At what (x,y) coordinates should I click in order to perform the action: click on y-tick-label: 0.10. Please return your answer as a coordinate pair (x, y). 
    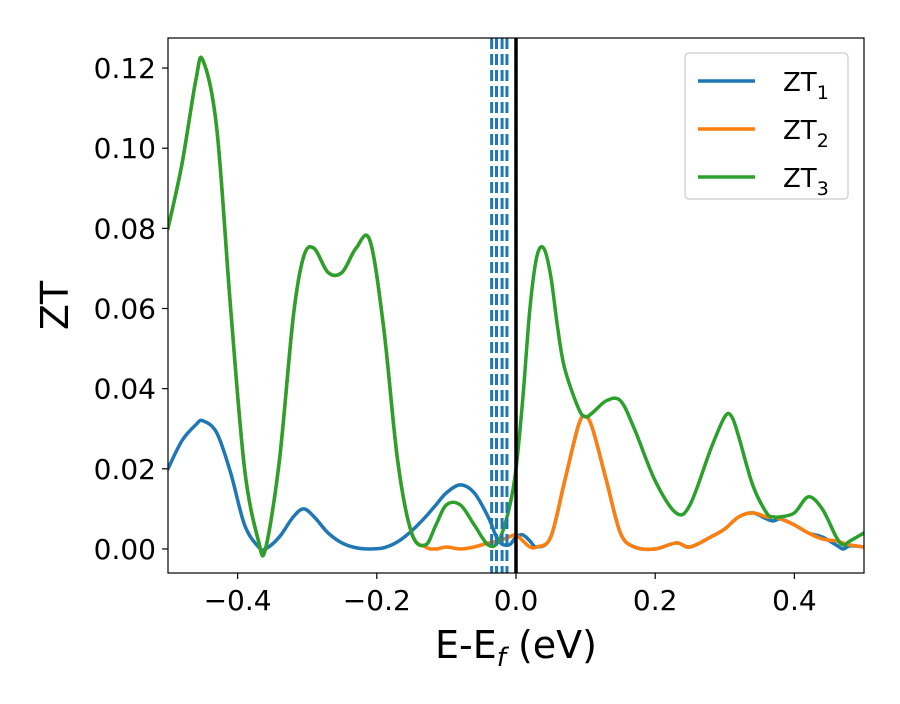
    Looking at the image, I should click on (125, 148).